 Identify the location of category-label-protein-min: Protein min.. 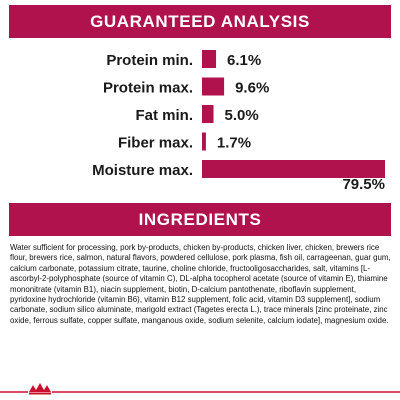
(149, 60).